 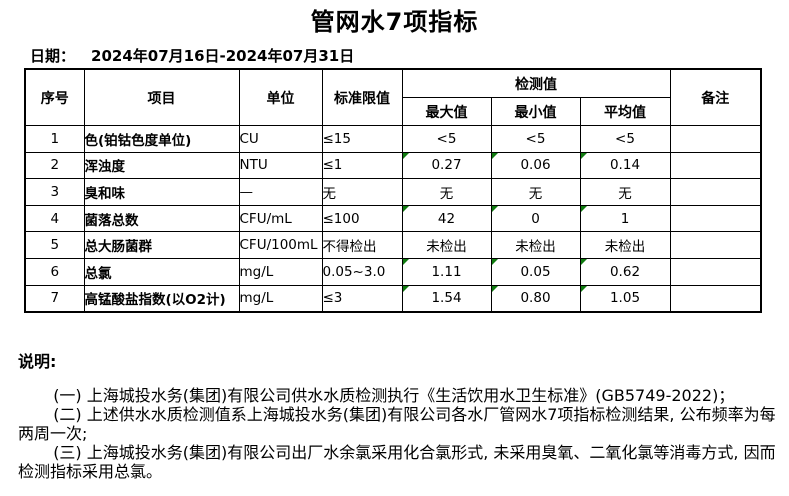 I want to click on table-row: 2 浑浊度 NTU ≤1 0.27 0.06 0.14, so click(x=393, y=165).